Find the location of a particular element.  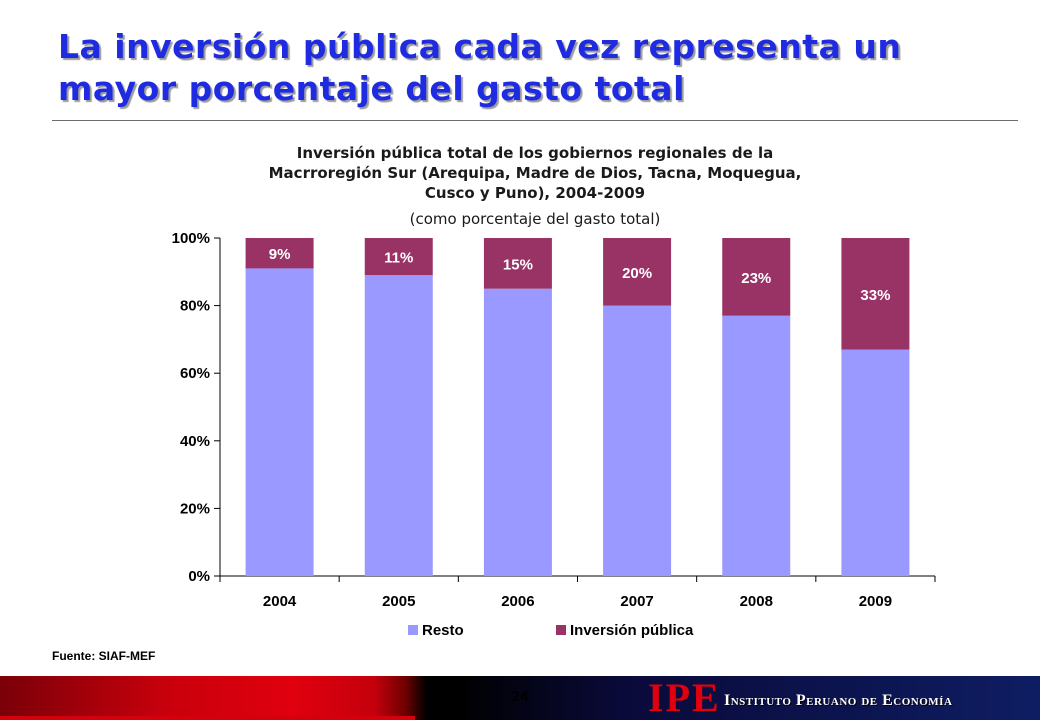

data-label: 15% is located at coordinates (518, 264).